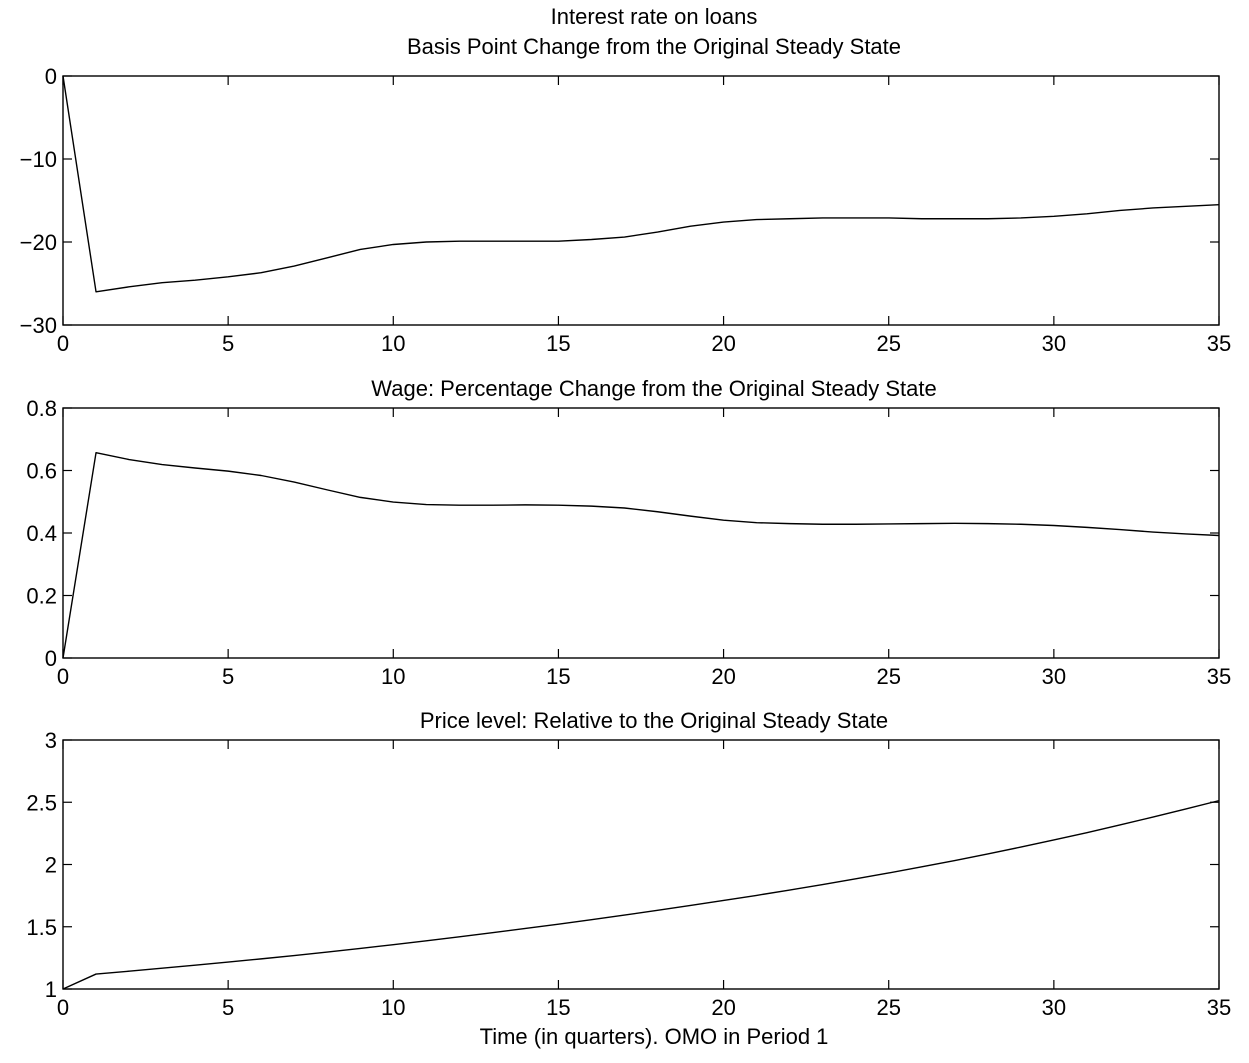 The image size is (1249, 1063). Describe the element at coordinates (41, 927) in the screenshot. I see `y-tick-label: 1.5` at that location.